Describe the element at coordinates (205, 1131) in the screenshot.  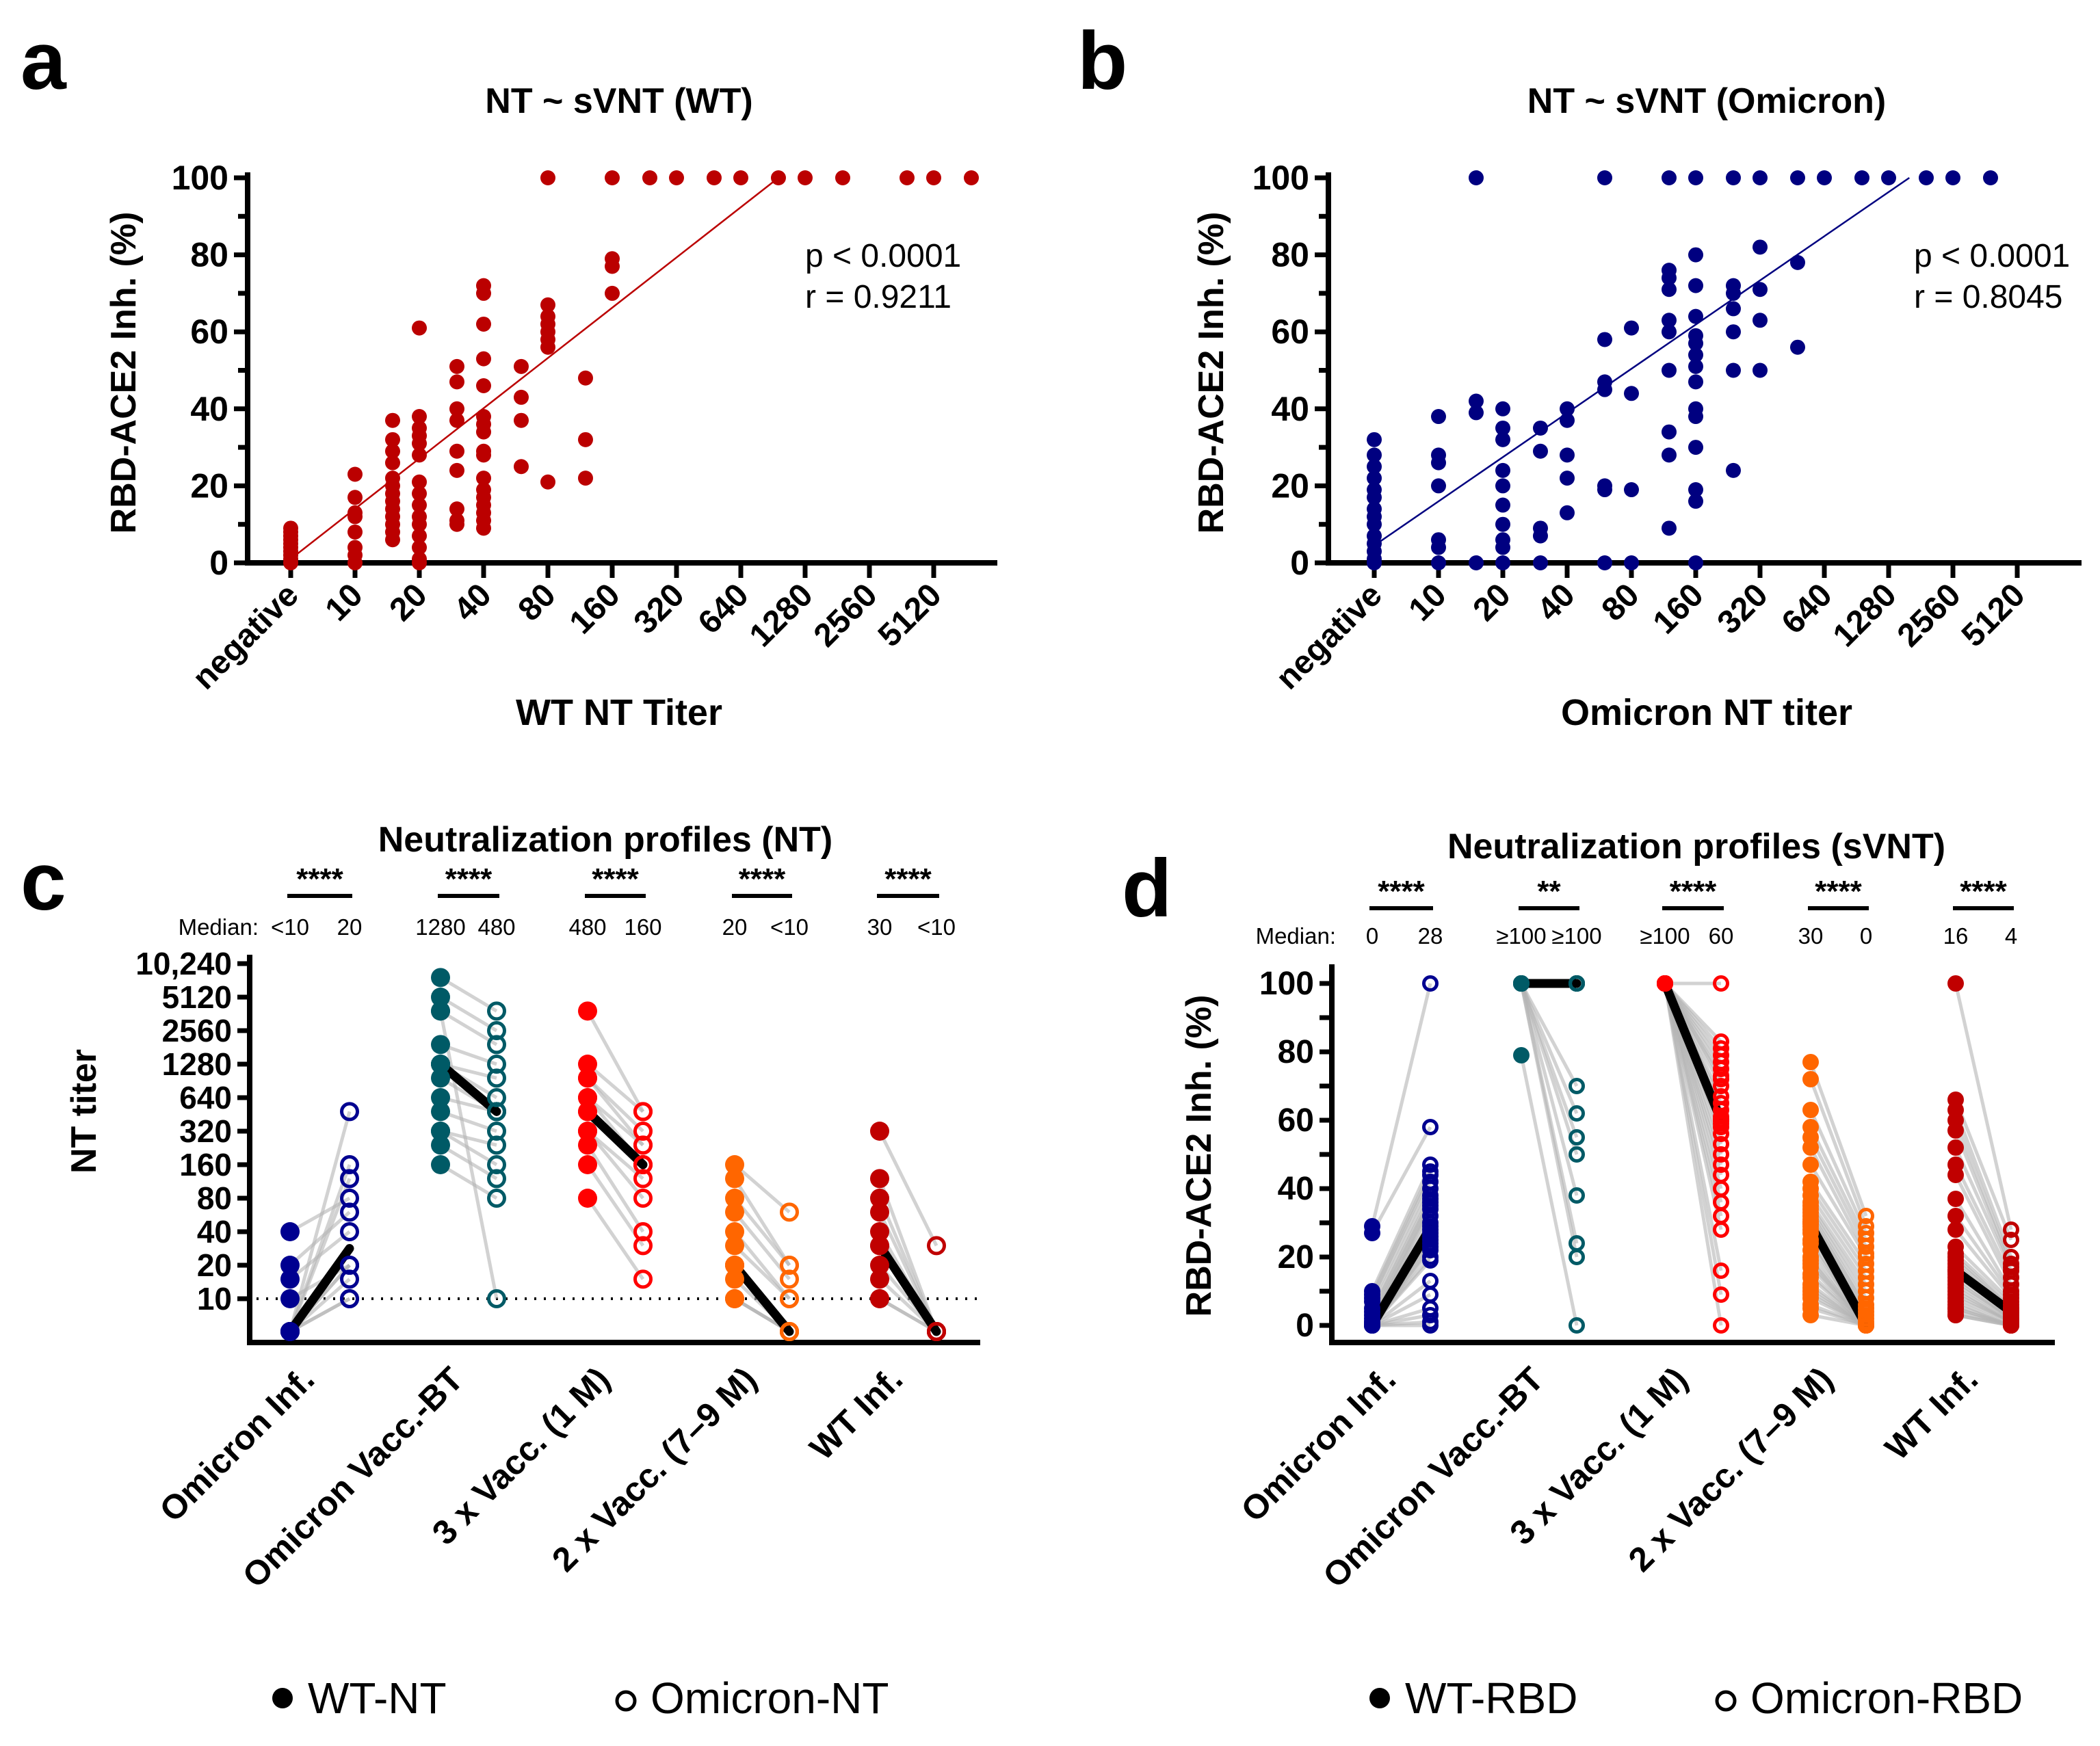
I see `y-tick-label: 320` at that location.